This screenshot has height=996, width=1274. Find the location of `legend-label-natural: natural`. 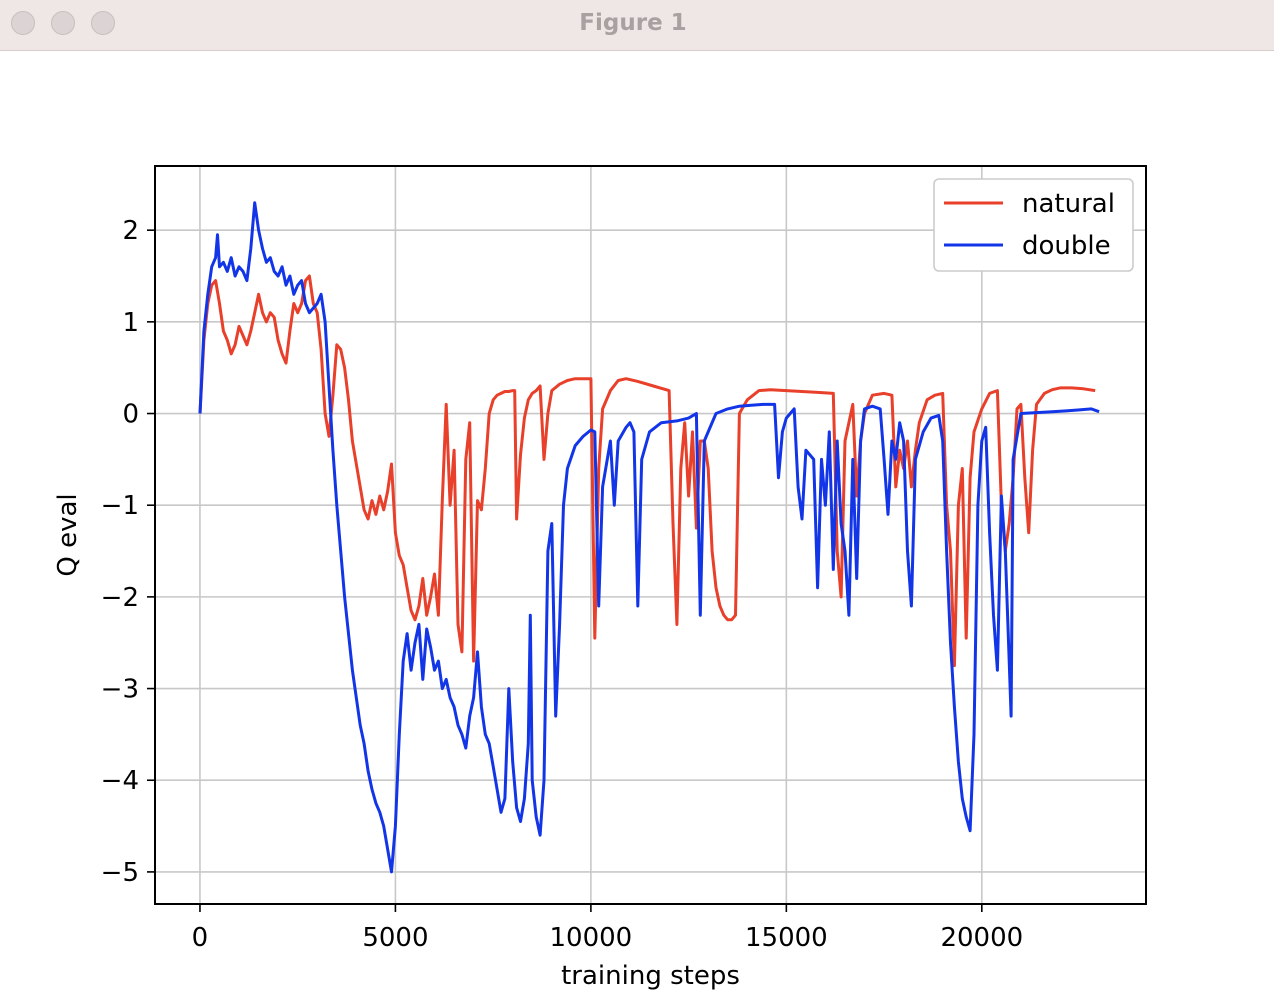

legend-label-natural: natural is located at coordinates (1068, 204).